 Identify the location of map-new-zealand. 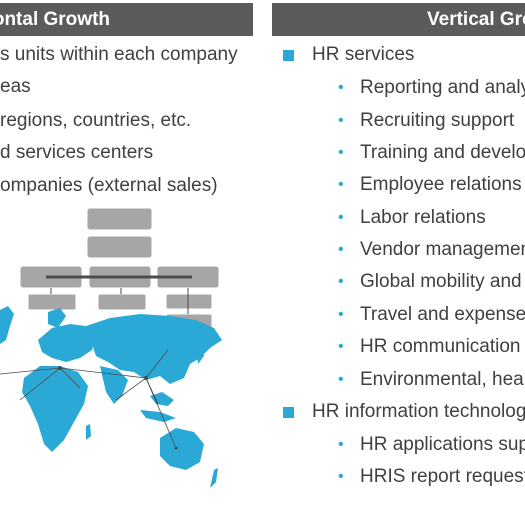
(214, 478).